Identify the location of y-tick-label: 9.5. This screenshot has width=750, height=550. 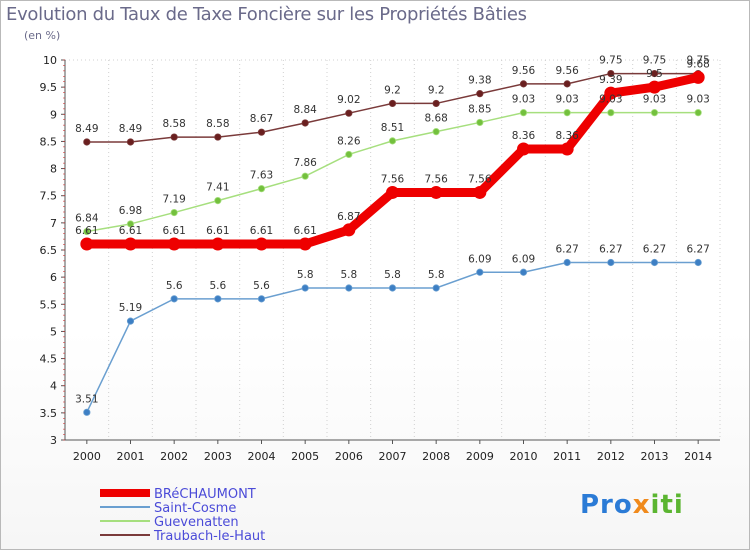
(49, 87).